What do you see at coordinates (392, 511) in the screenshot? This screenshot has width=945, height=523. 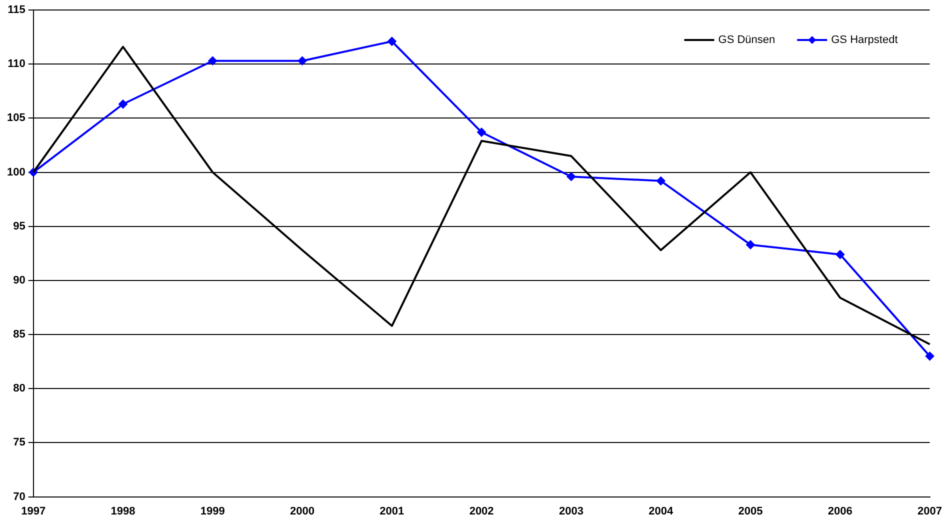 I see `x-tick-label: 2001` at bounding box center [392, 511].